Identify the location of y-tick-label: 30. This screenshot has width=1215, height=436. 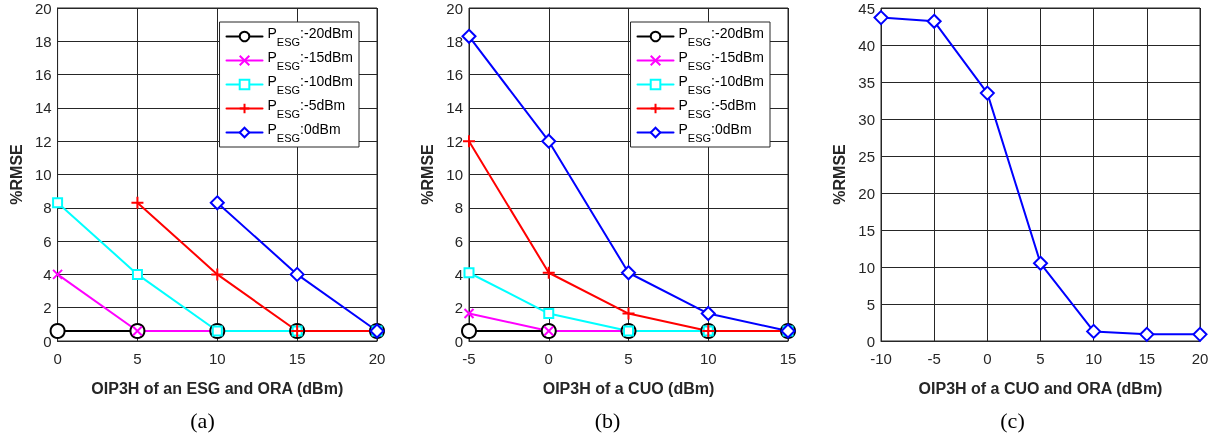
(866, 119).